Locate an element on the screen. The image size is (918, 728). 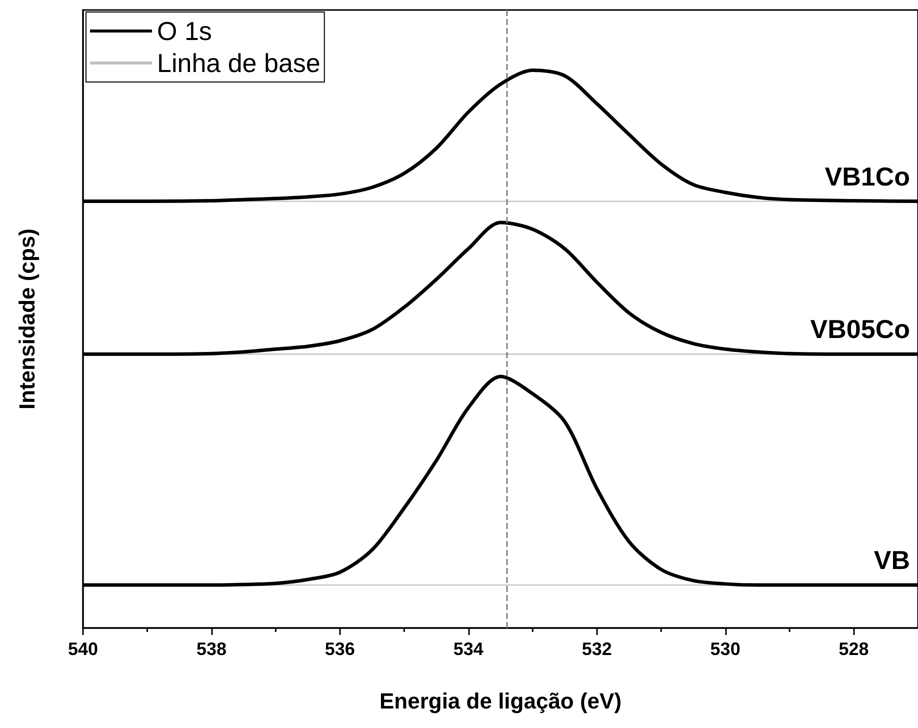
x-tick-label: 538 is located at coordinates (211, 649).